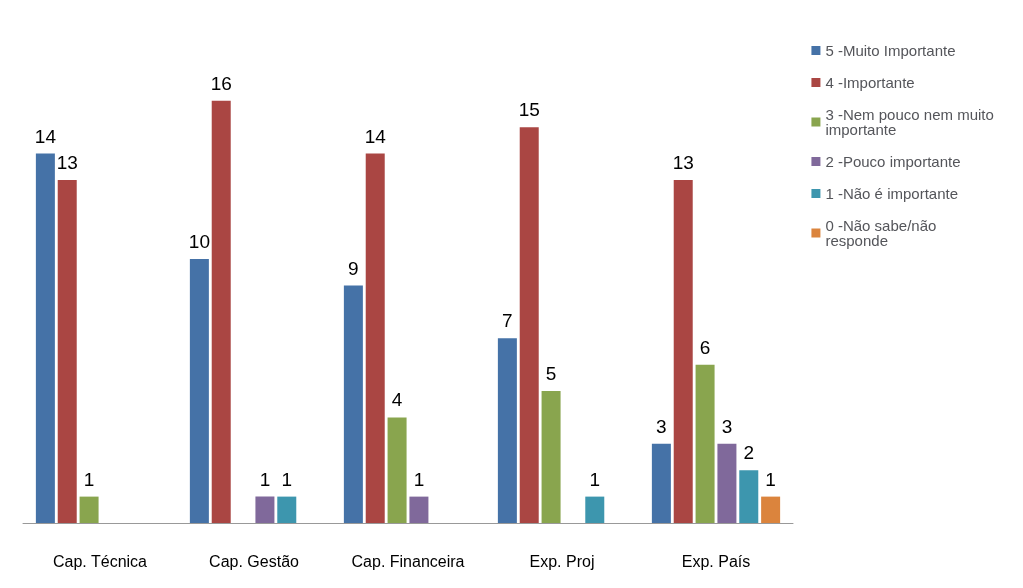  What do you see at coordinates (870, 82) in the screenshot?
I see `legend-label: 4 -Importante` at bounding box center [870, 82].